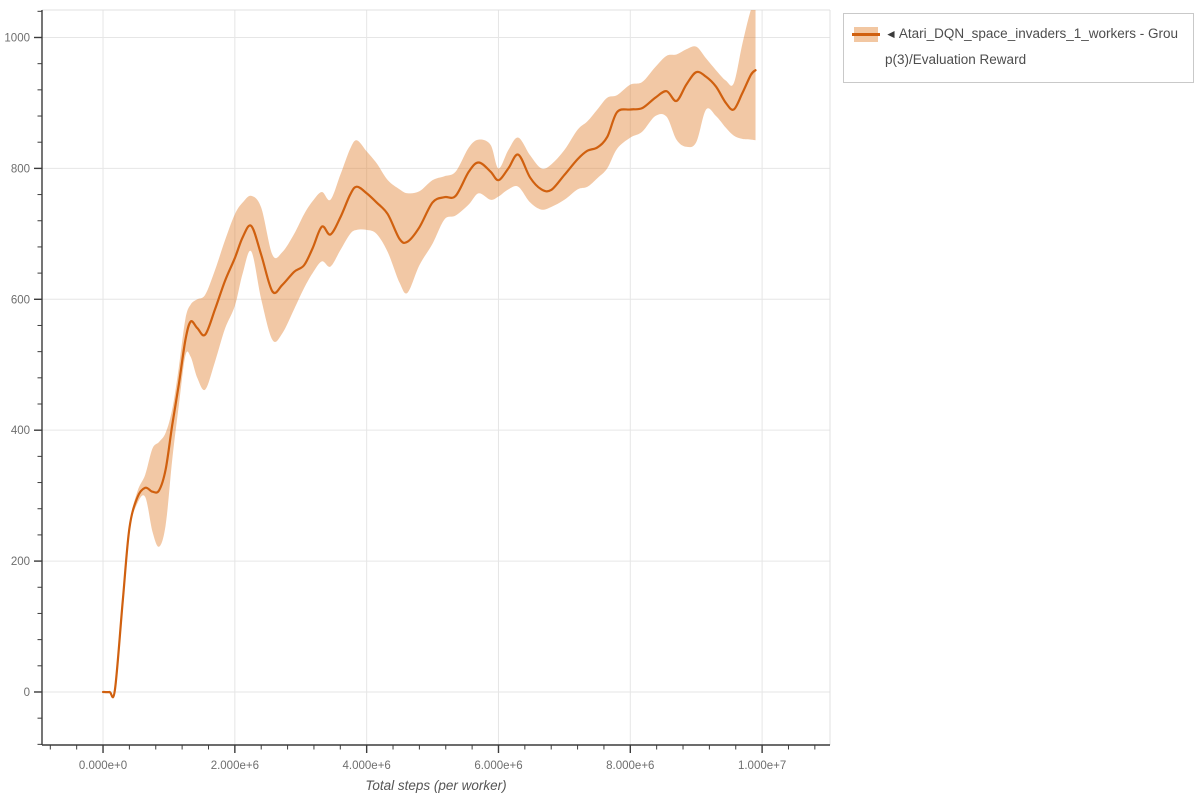  Describe the element at coordinates (20, 169) in the screenshot. I see `y-tick-label: 800` at that location.